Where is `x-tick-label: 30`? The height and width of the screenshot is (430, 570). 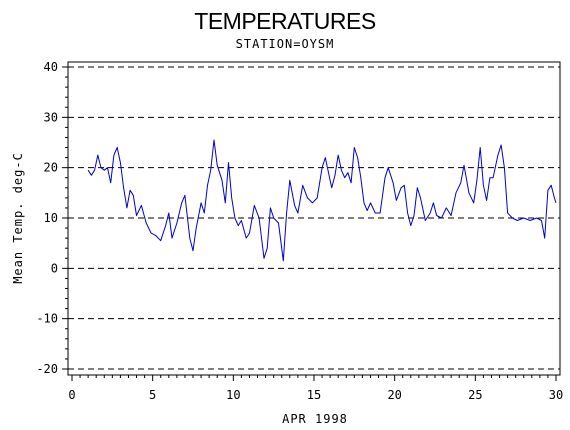 x-tick-label: 30 is located at coordinates (556, 395).